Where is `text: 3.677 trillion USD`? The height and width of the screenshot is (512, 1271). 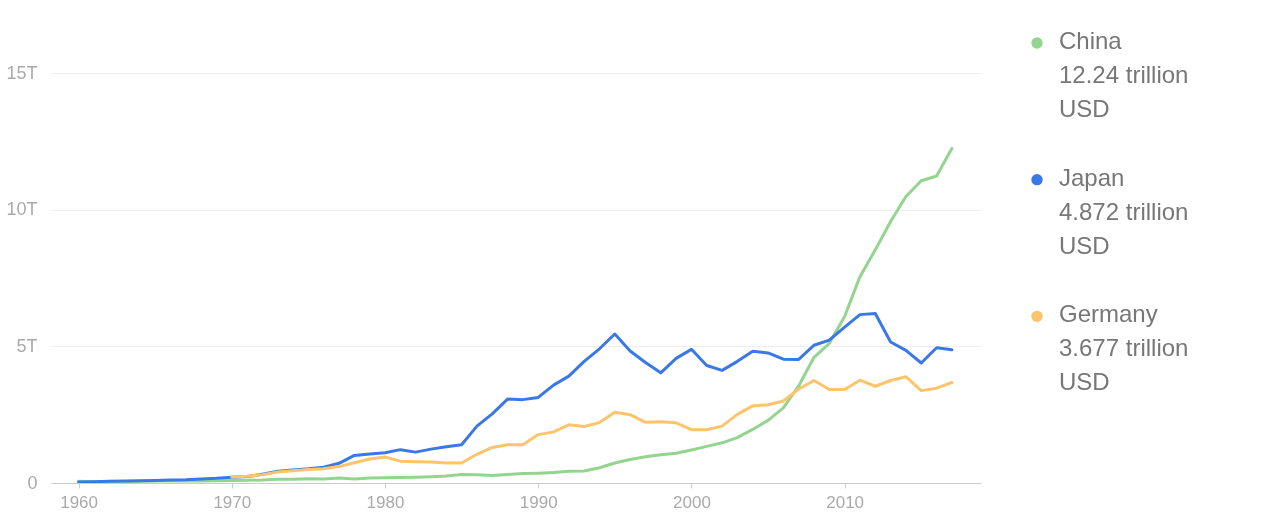
text: 3.677 trillion USD is located at coordinates (1124, 365).